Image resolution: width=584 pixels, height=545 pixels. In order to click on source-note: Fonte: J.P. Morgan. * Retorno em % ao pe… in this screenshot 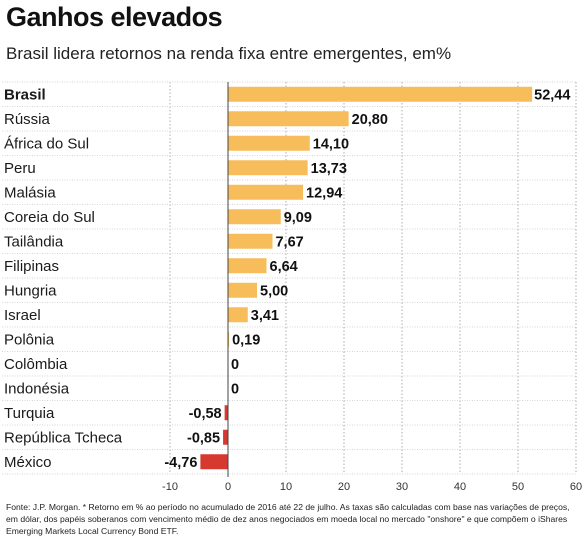, I will do `click(288, 519)`.